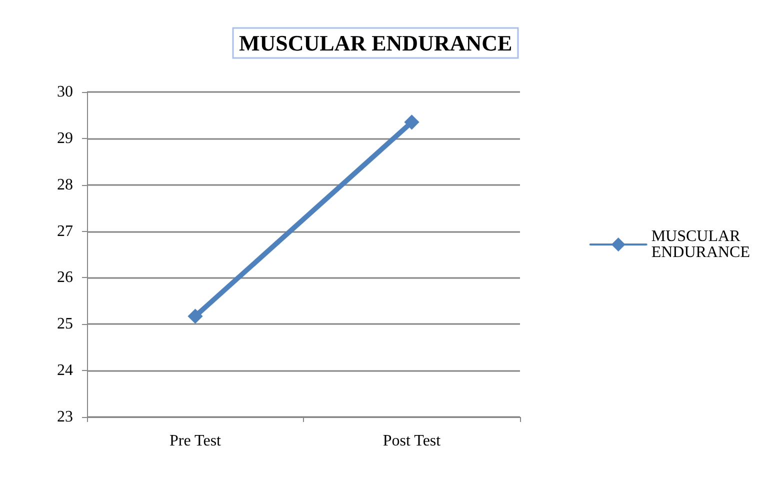  Describe the element at coordinates (65, 417) in the screenshot. I see `y-tick-label: 23` at that location.